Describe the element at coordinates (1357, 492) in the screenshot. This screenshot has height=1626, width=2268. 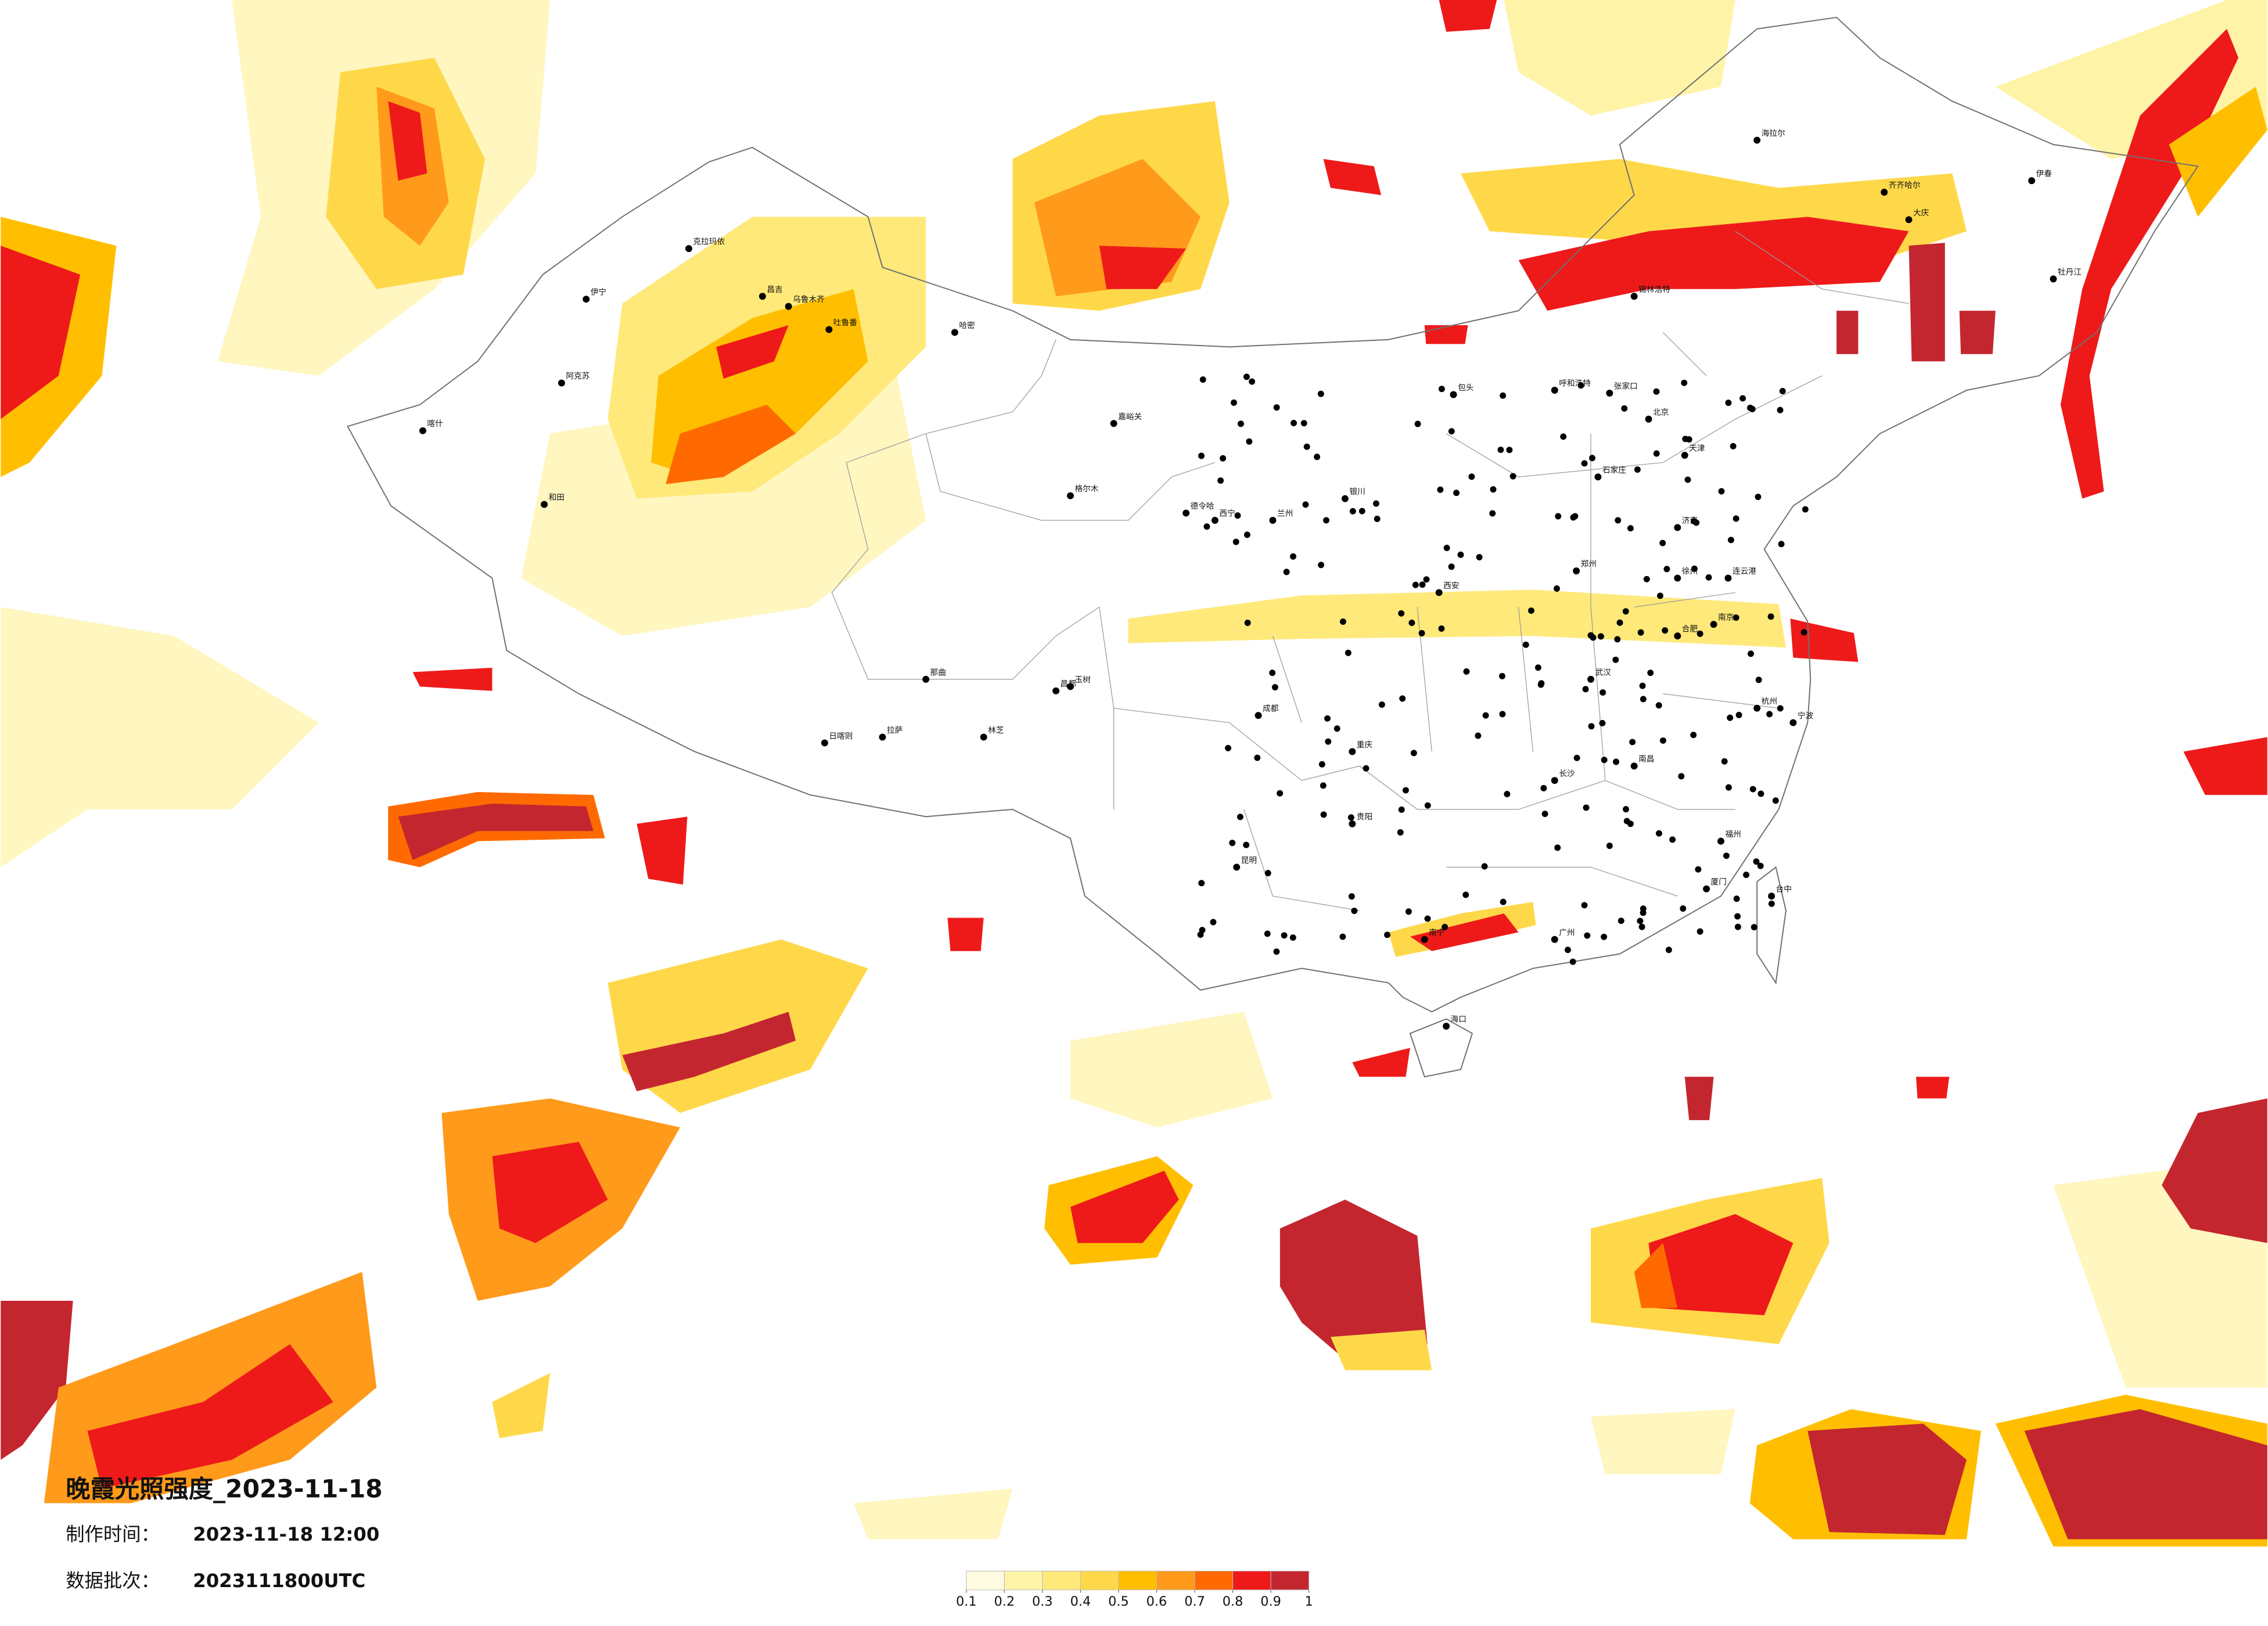
I see `city-label: 银川` at that location.